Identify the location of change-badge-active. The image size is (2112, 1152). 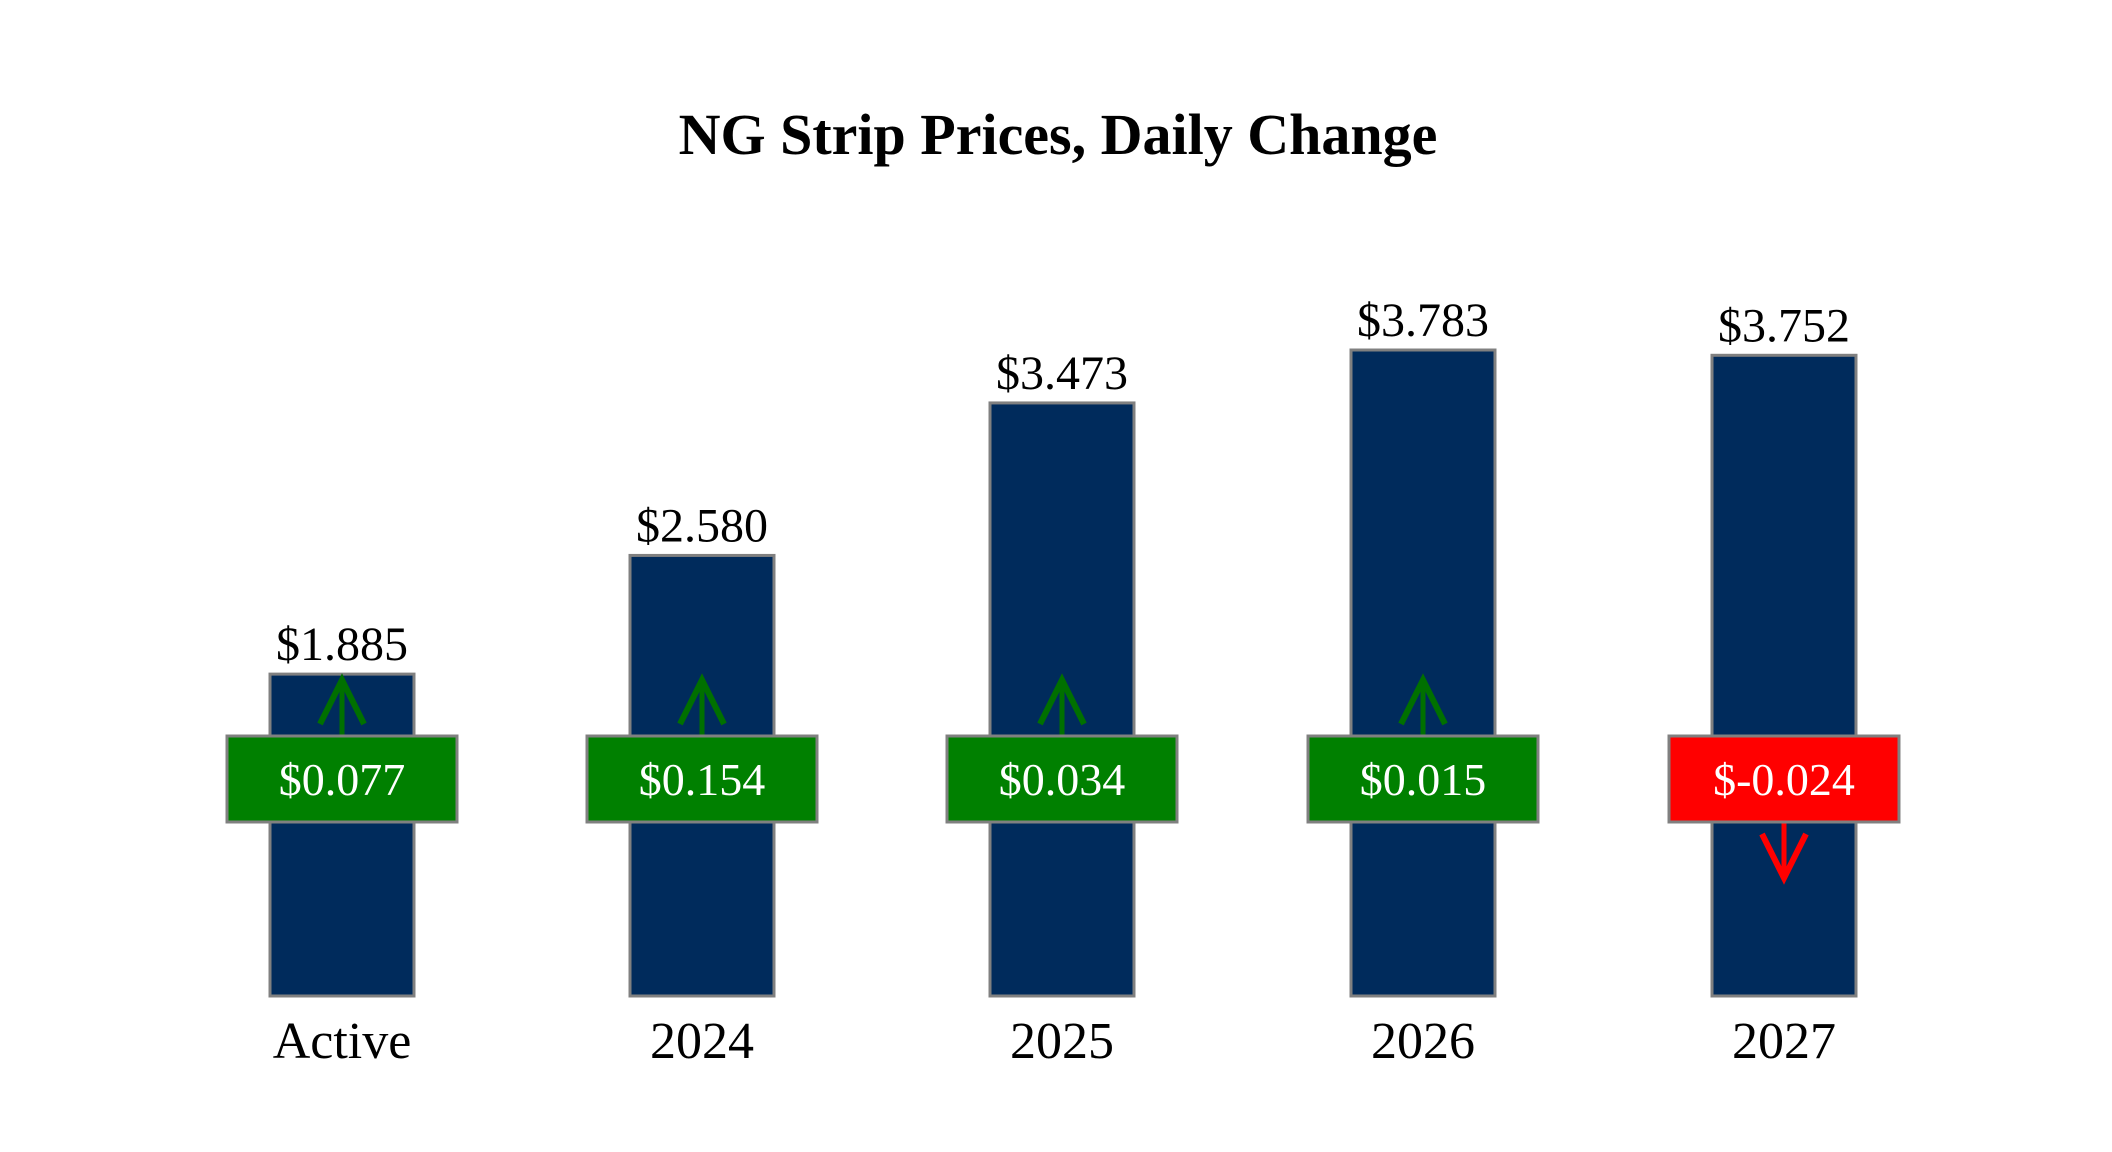
(342, 779).